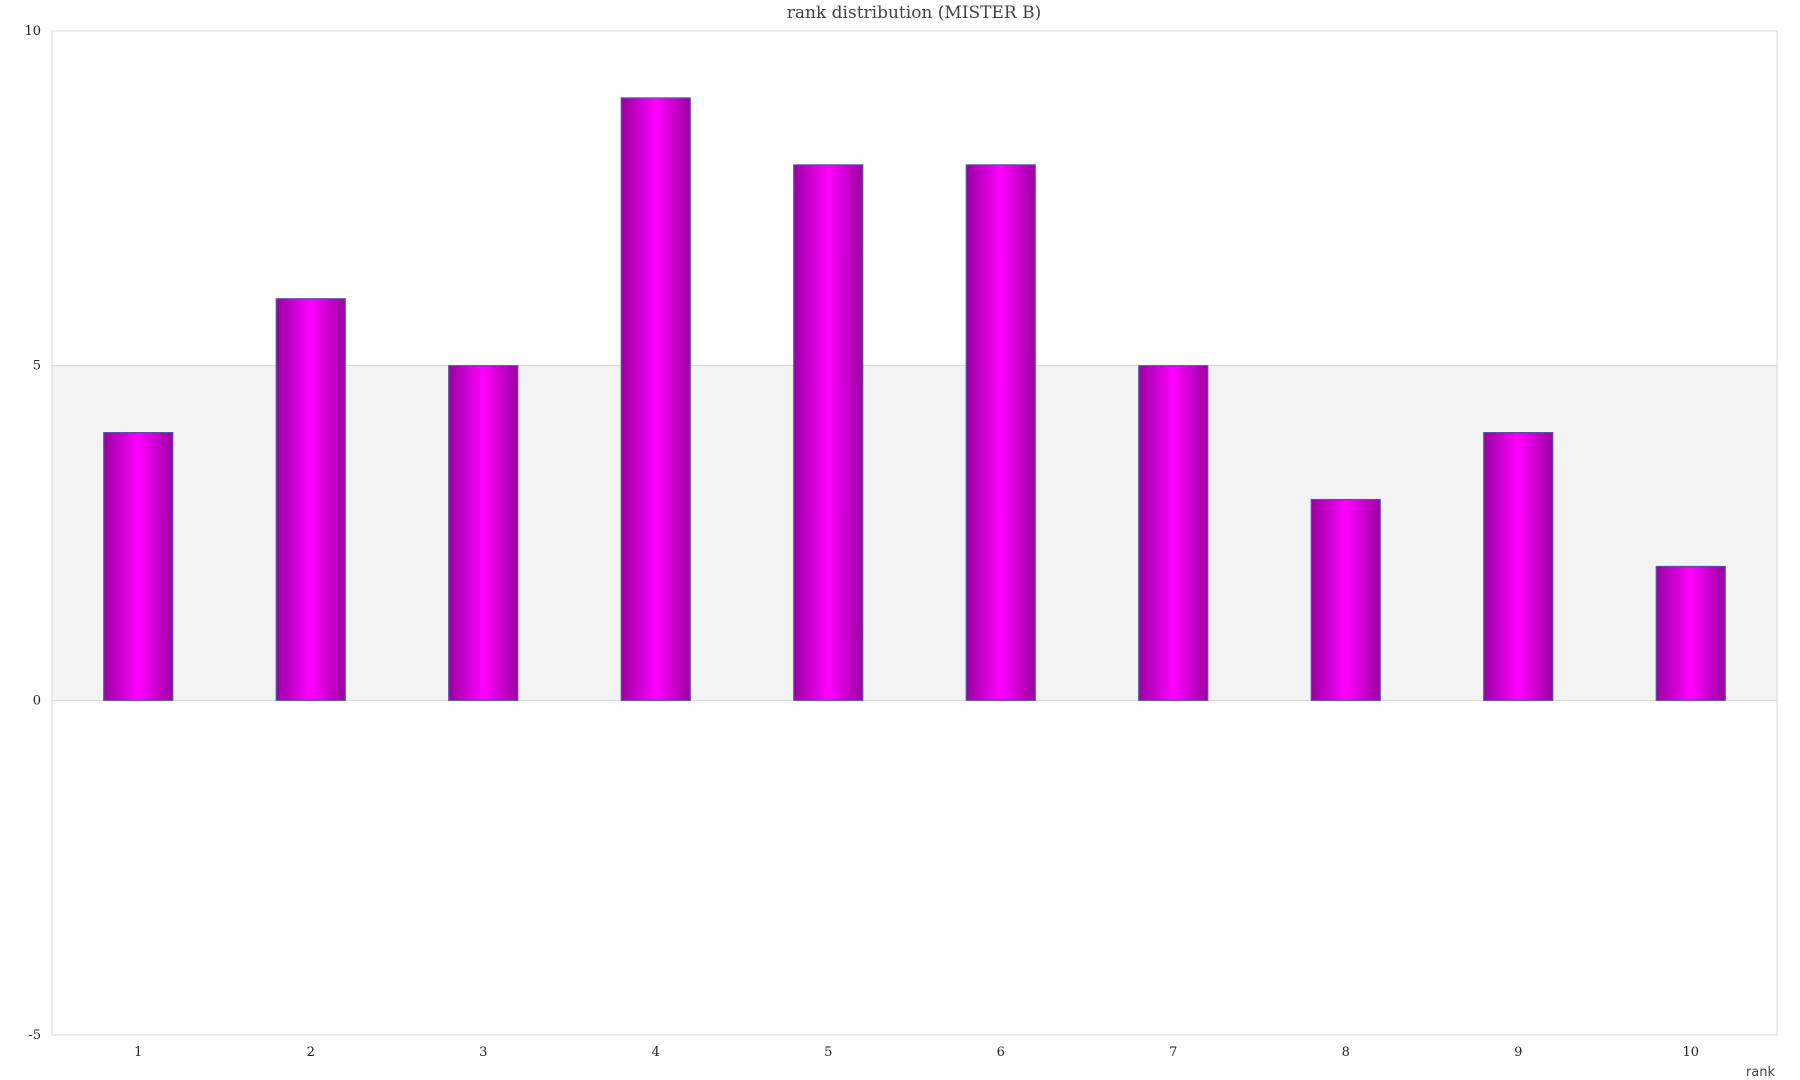 The height and width of the screenshot is (1080, 1800). I want to click on x-tick-label: 3, so click(483, 1052).